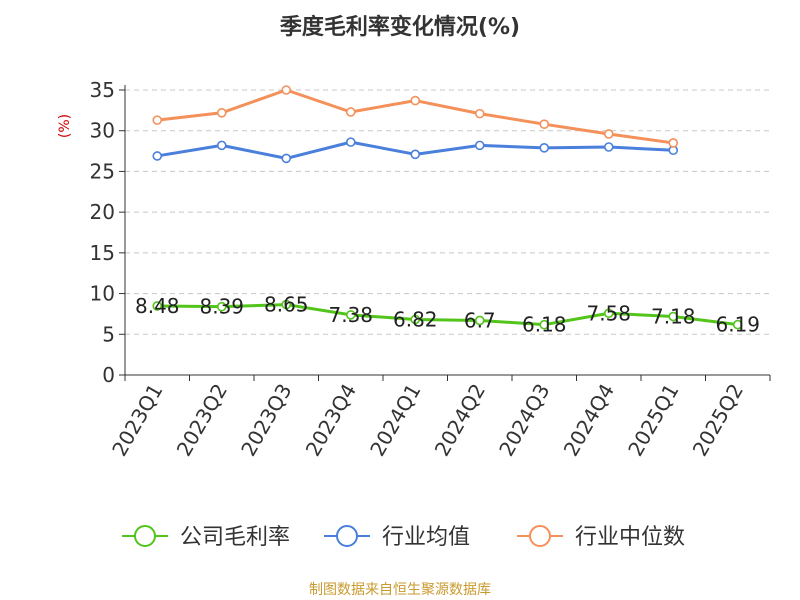 Image resolution: width=800 pixels, height=600 pixels. What do you see at coordinates (718, 420) in the screenshot?
I see `x-tick-label: 2025Q2` at bounding box center [718, 420].